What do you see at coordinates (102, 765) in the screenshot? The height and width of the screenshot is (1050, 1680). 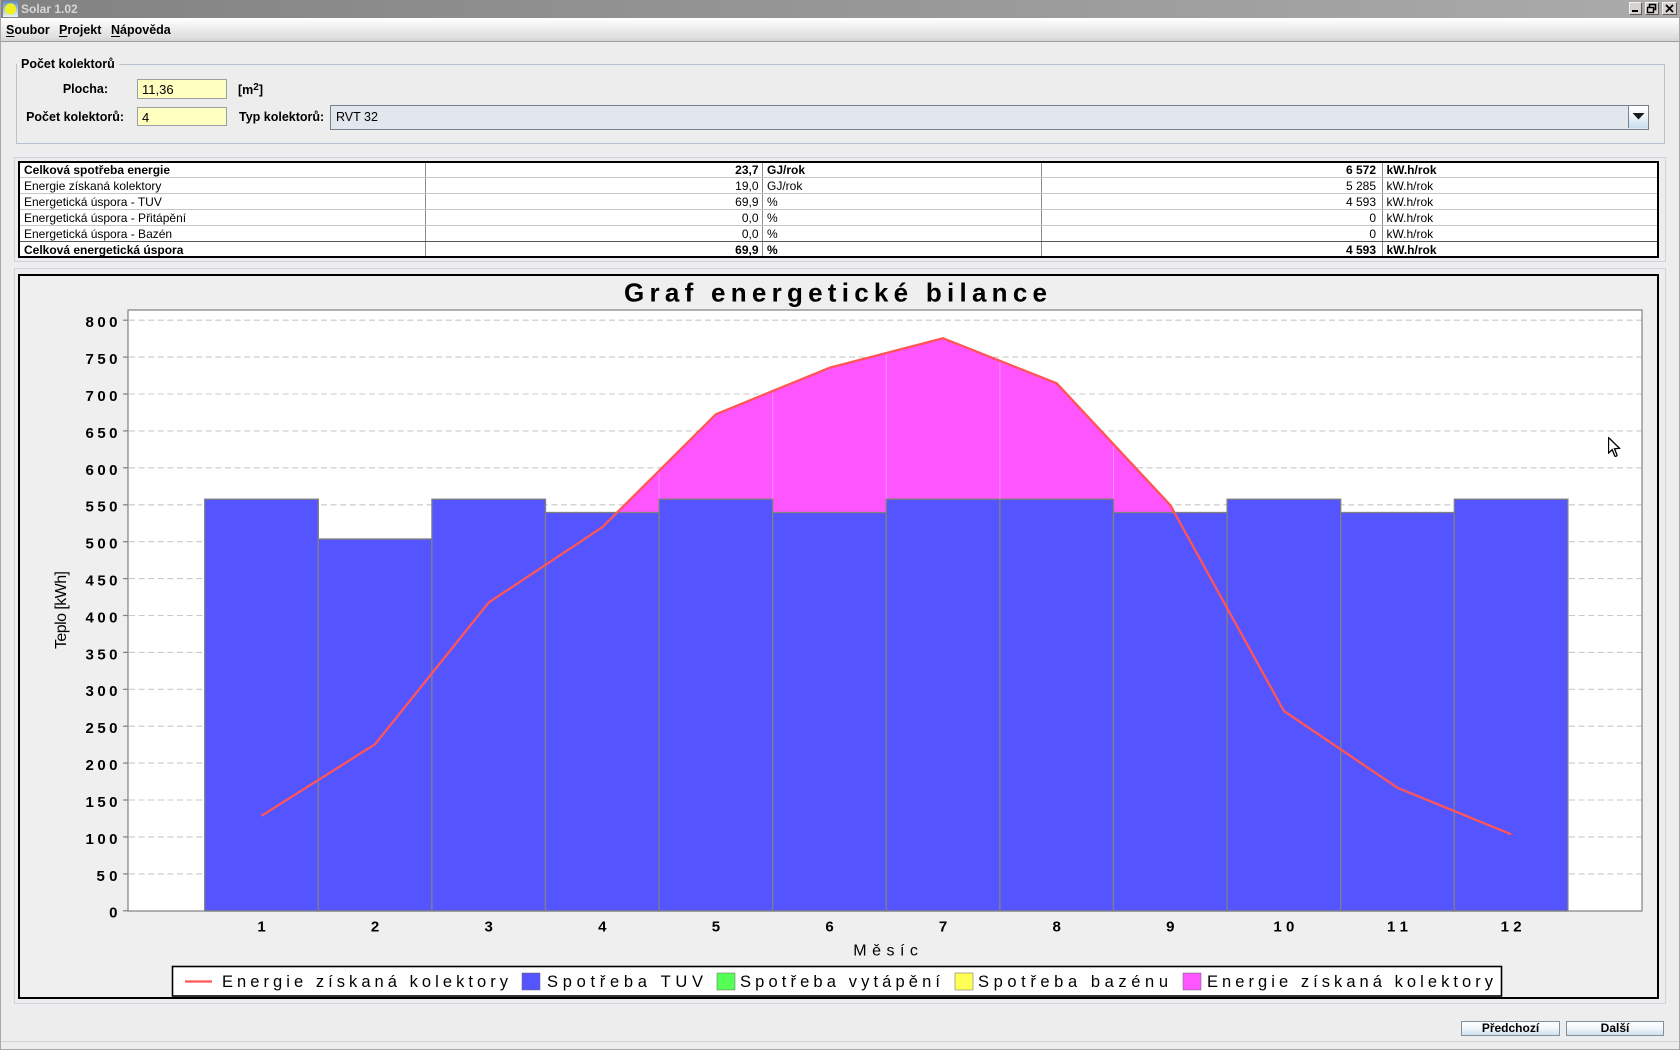 I see `svg-text: 200` at bounding box center [102, 765].